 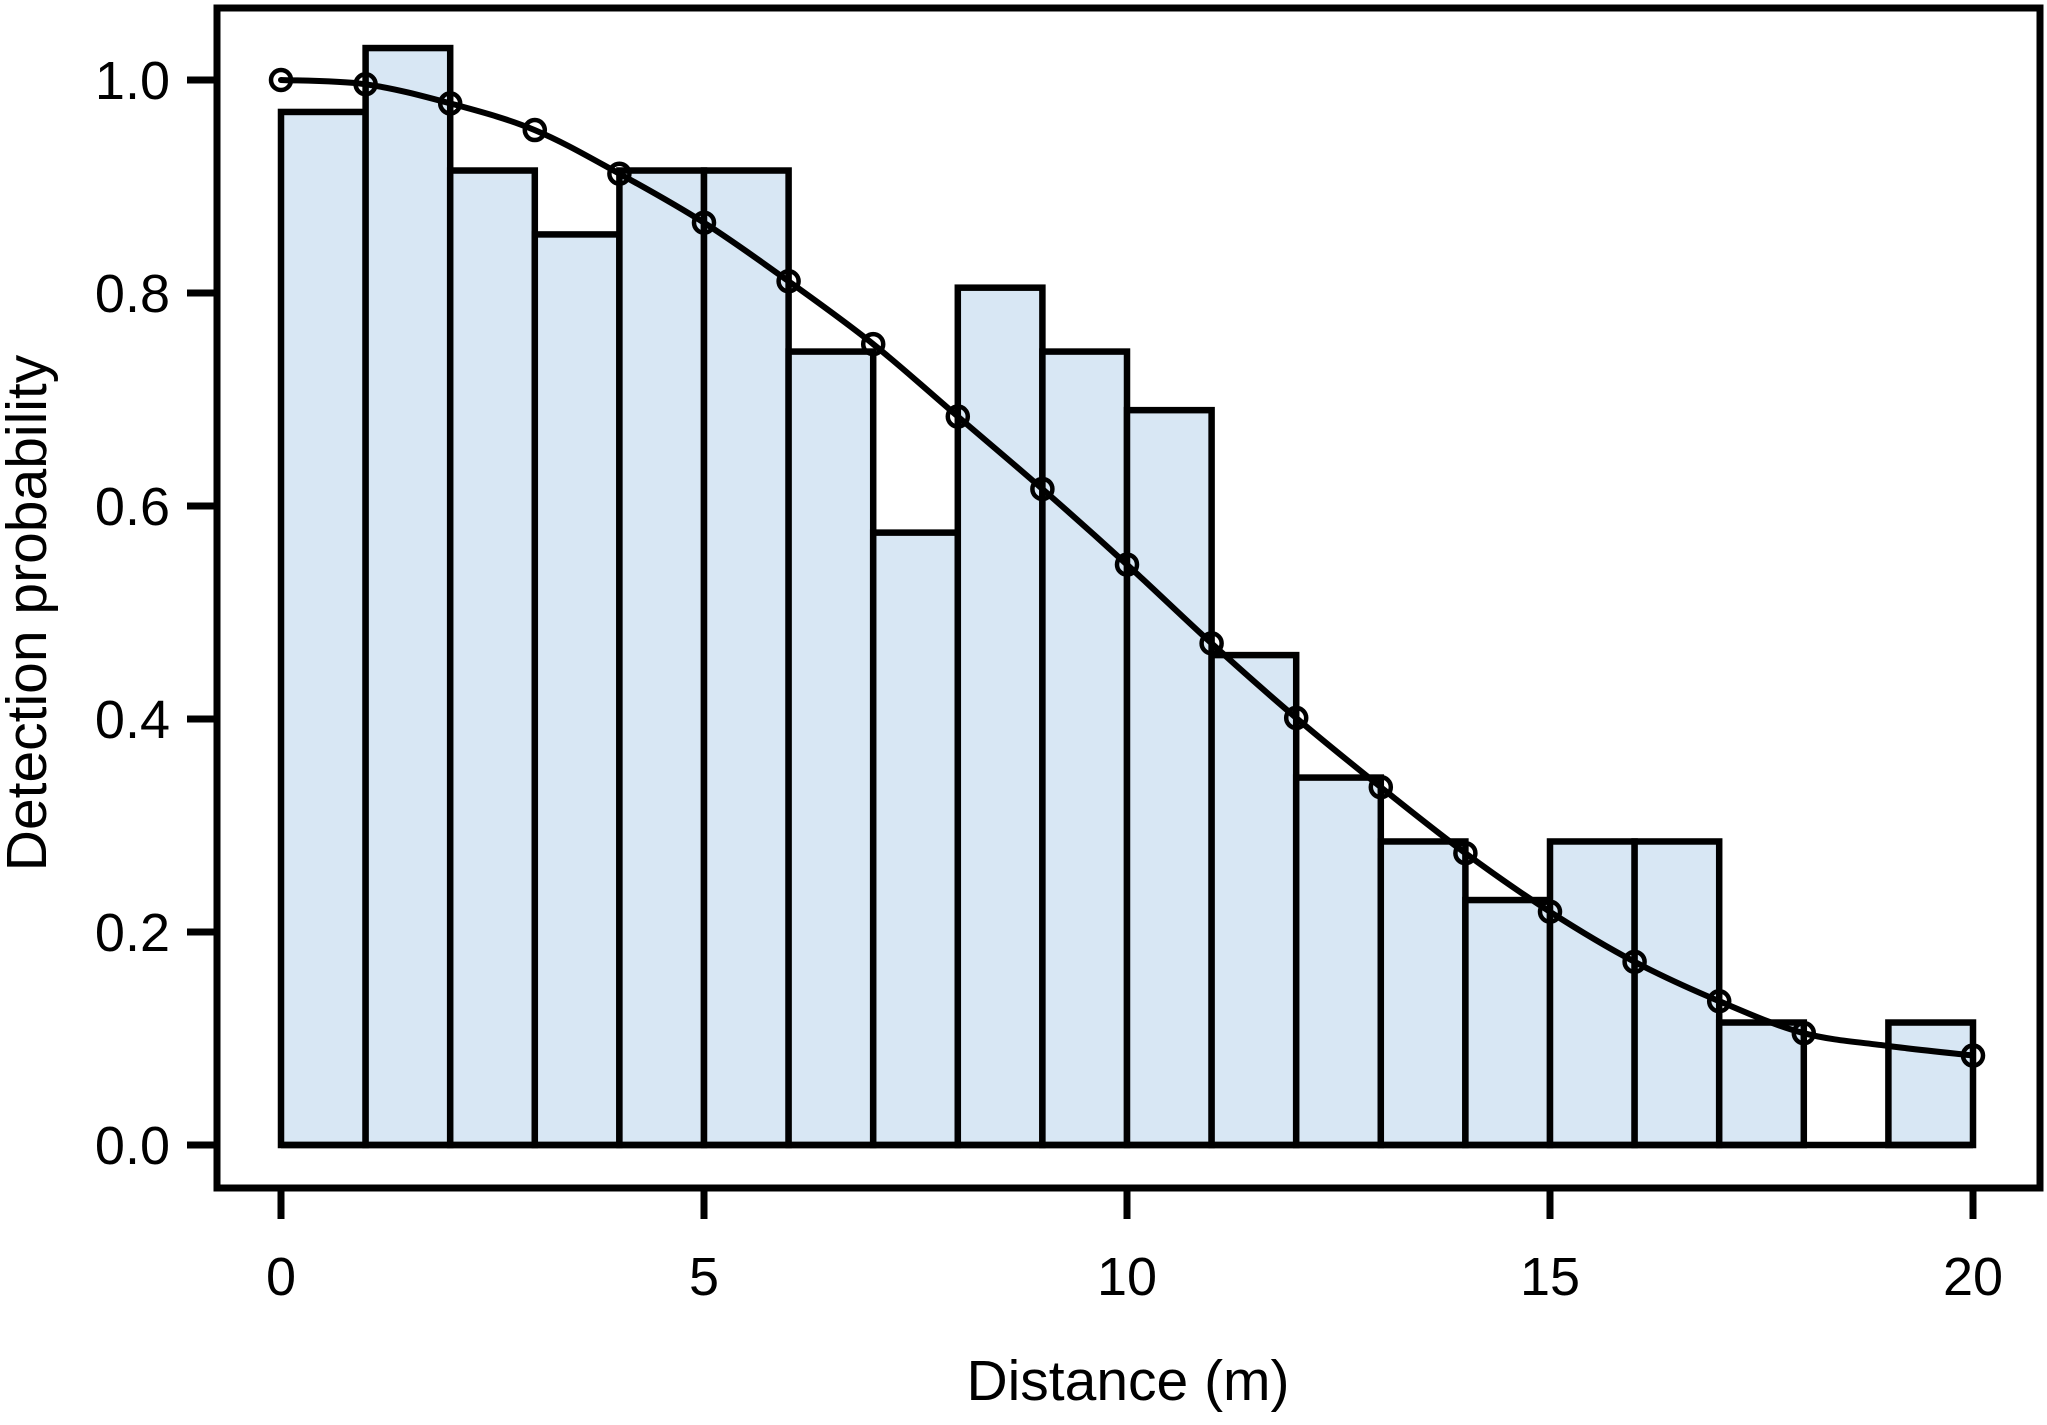 What do you see at coordinates (1550, 1277) in the screenshot?
I see `x-tick-label: 15` at bounding box center [1550, 1277].